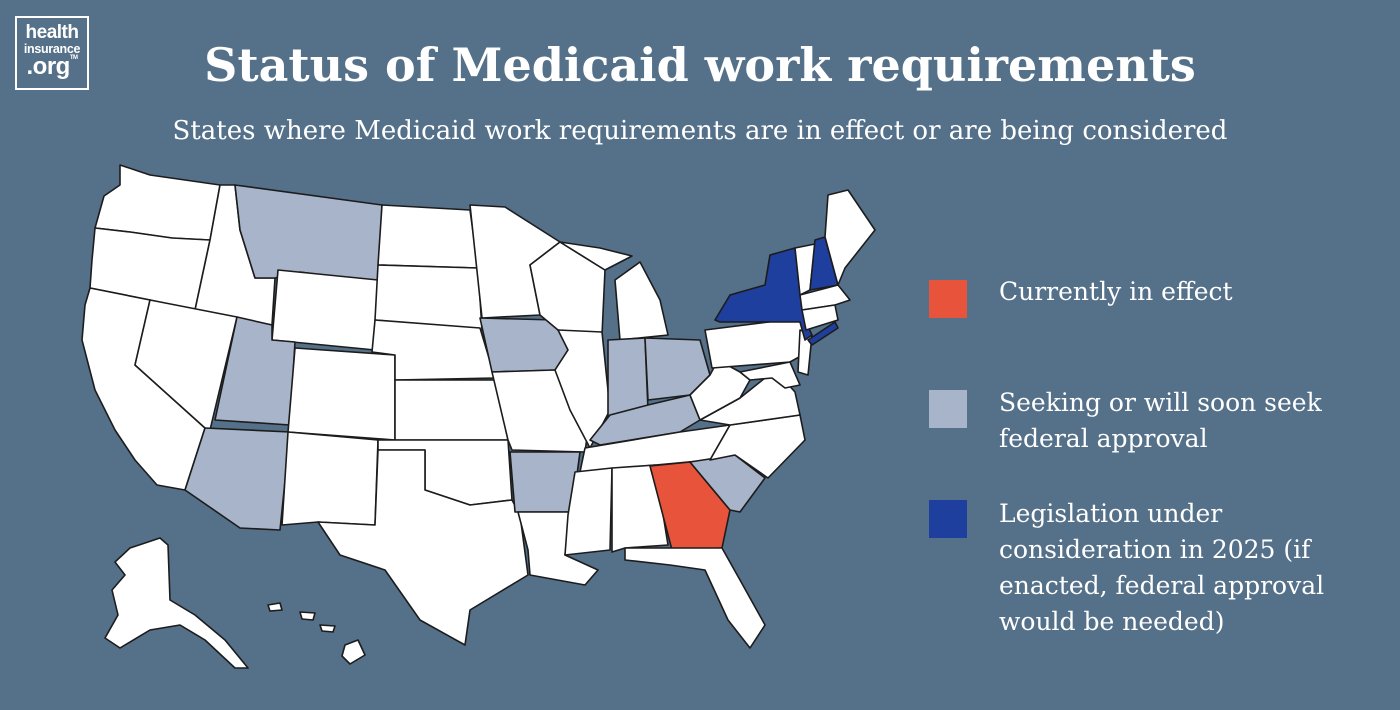 Image resolution: width=1400 pixels, height=710 pixels. What do you see at coordinates (451, 410) in the screenshot?
I see `state-kansas` at bounding box center [451, 410].